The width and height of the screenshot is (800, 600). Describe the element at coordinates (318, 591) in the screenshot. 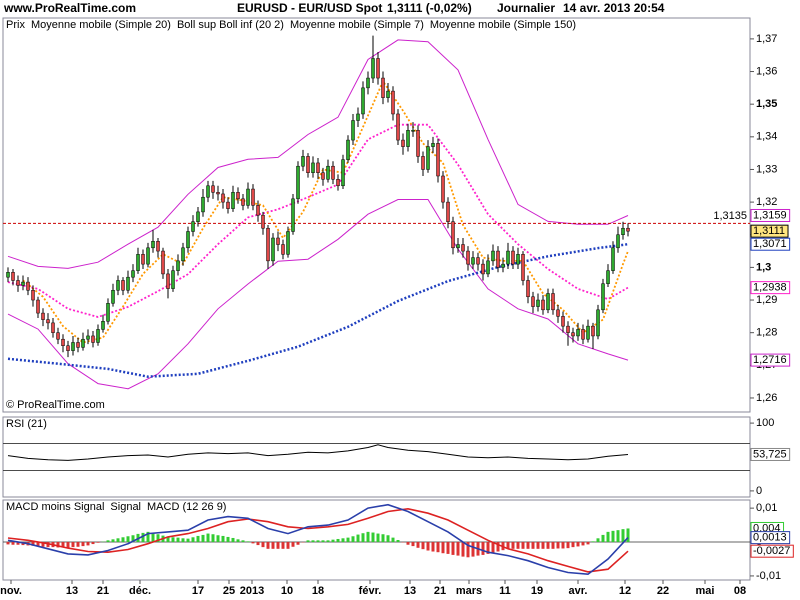

I see `x-tick-label: 18` at that location.